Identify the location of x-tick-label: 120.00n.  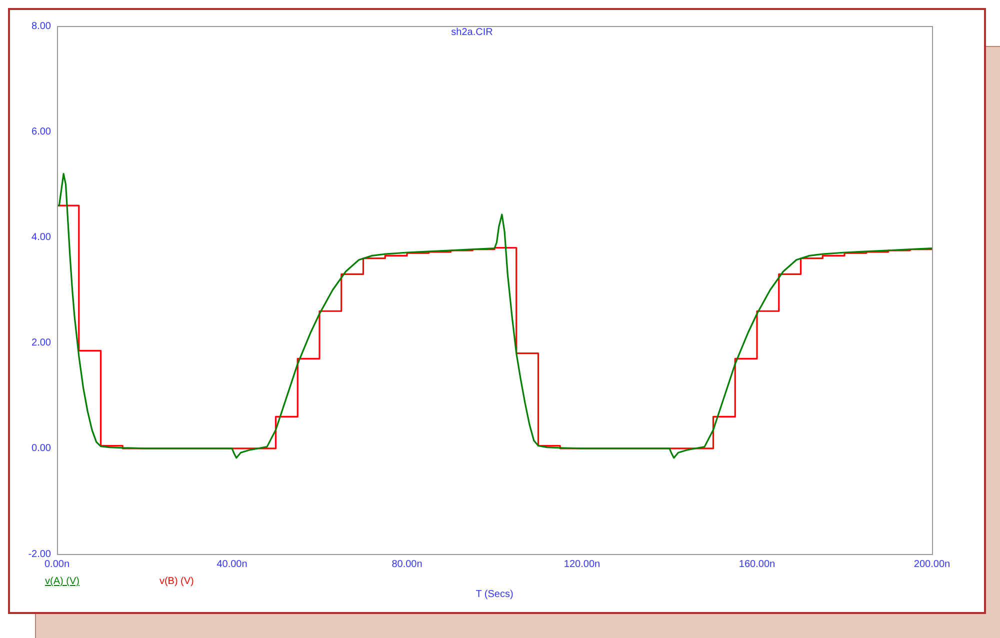
(582, 564).